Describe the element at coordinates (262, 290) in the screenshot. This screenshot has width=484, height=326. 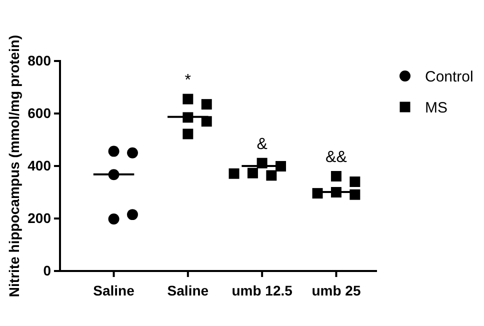
I see `x-tick-label: umb 12.5` at that location.